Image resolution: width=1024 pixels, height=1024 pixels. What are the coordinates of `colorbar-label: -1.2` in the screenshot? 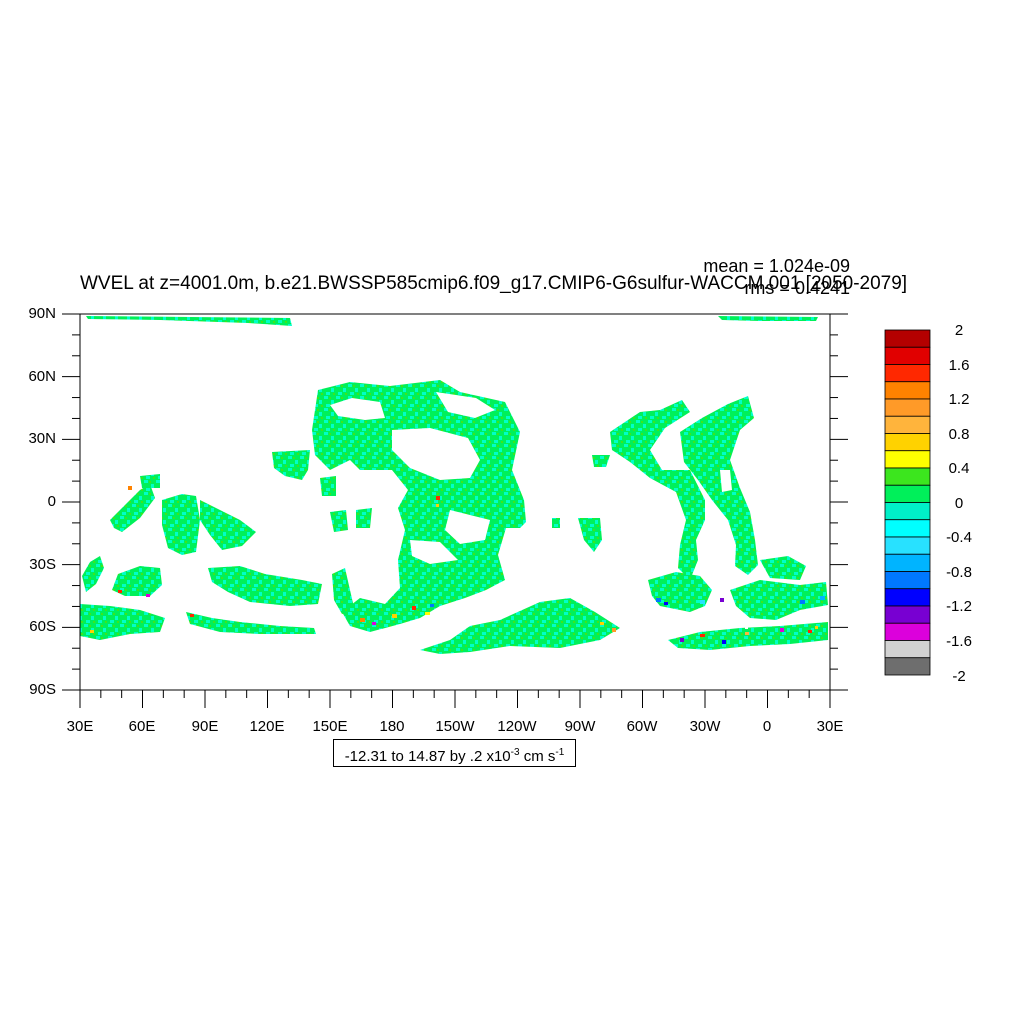 It's located at (959, 606).